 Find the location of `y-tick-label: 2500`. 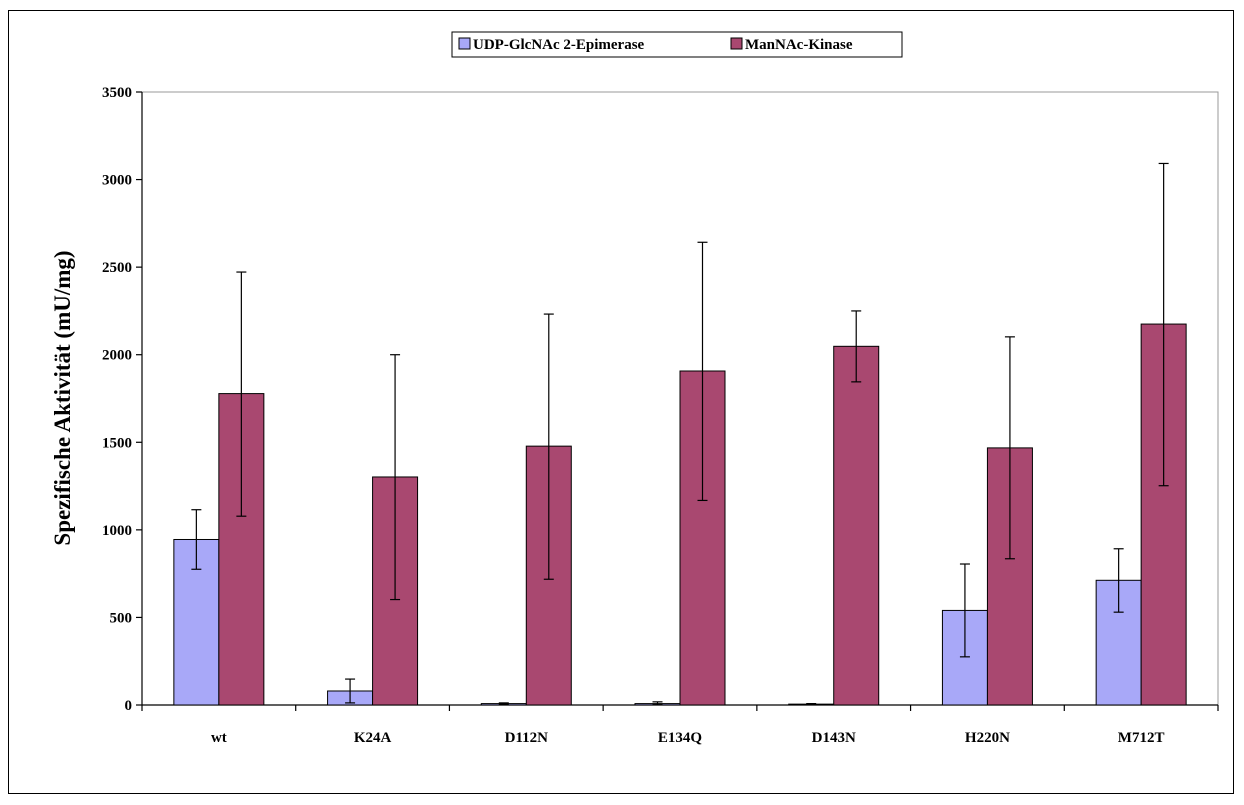

y-tick-label: 2500 is located at coordinates (117, 268).